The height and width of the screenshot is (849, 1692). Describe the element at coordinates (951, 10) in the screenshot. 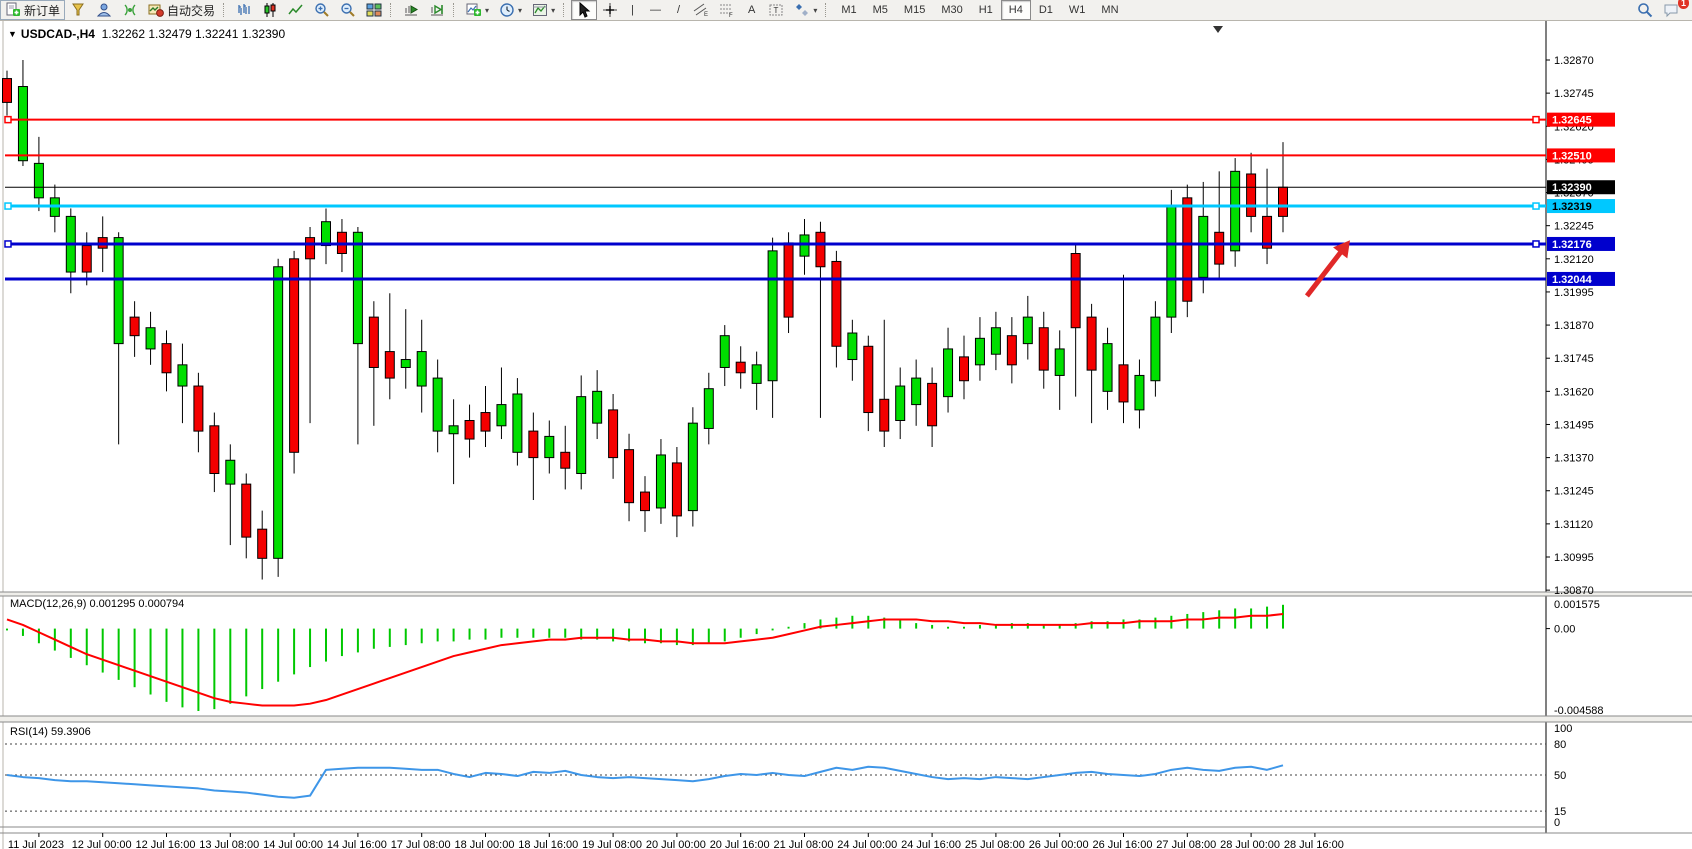

I see `timeframe-button-m30: M30` at that location.